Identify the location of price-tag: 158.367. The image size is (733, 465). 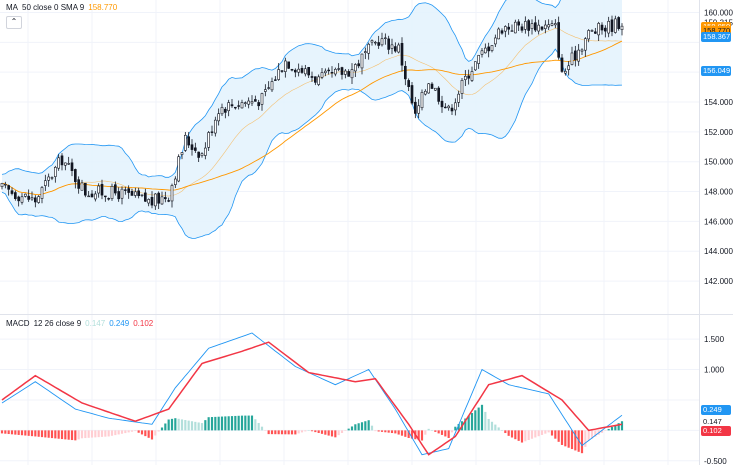
(716, 36).